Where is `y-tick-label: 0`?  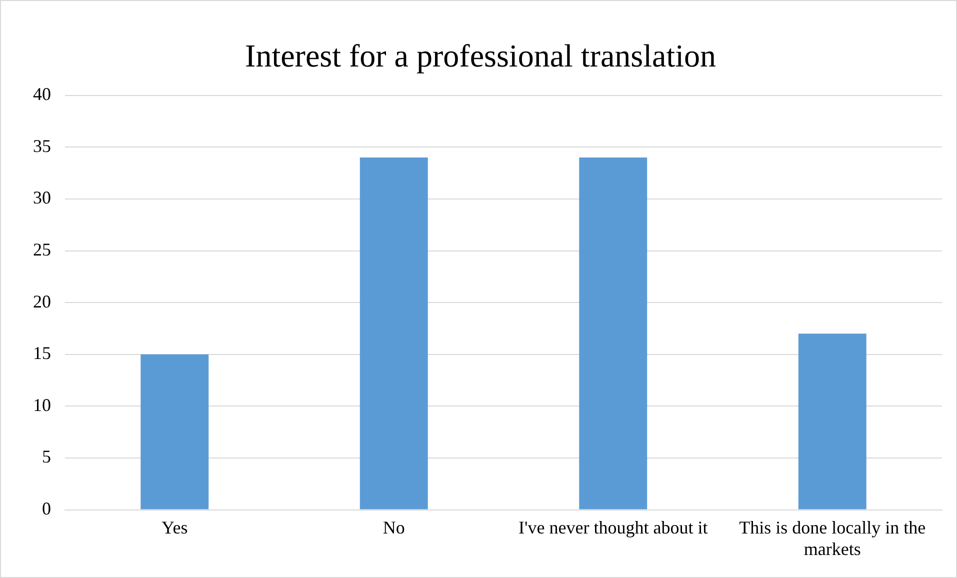
y-tick-label: 0 is located at coordinates (46, 508).